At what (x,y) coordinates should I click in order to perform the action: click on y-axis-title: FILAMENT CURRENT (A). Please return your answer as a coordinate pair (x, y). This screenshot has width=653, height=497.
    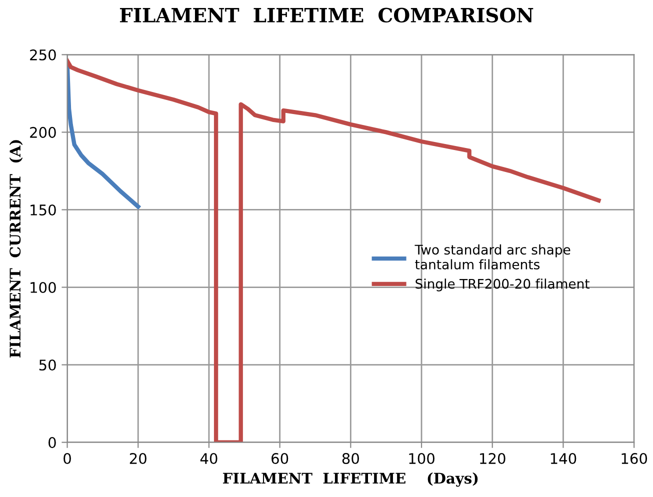
    Looking at the image, I should click on (16, 249).